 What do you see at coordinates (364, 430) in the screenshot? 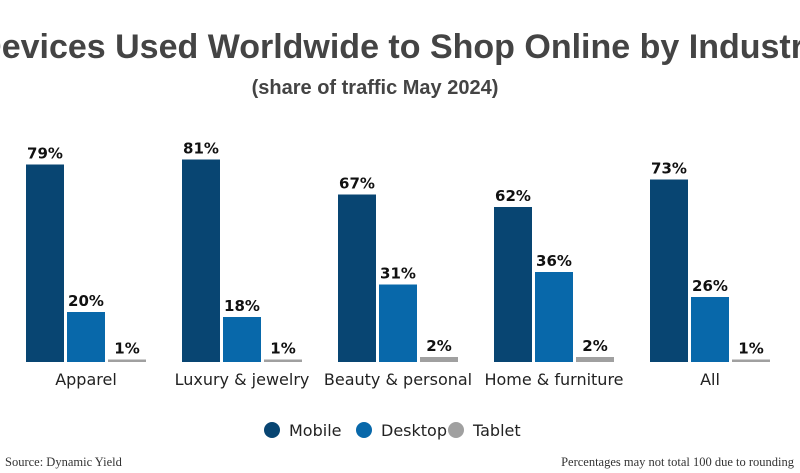
I see `legend-marker-desktop` at bounding box center [364, 430].